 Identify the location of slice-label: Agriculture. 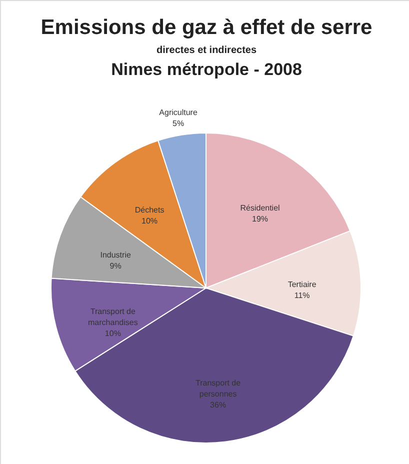
(178, 113).